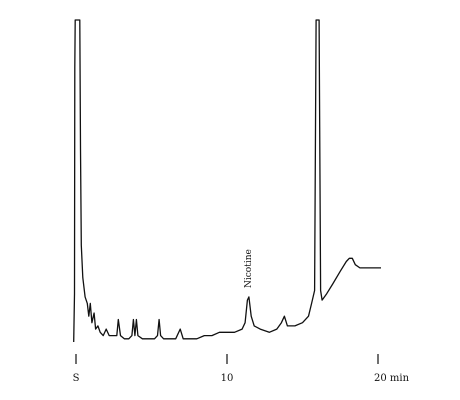 The image size is (460, 400). Describe the element at coordinates (249, 268) in the screenshot. I see `nicotine-peak-label: Nicotine` at that location.